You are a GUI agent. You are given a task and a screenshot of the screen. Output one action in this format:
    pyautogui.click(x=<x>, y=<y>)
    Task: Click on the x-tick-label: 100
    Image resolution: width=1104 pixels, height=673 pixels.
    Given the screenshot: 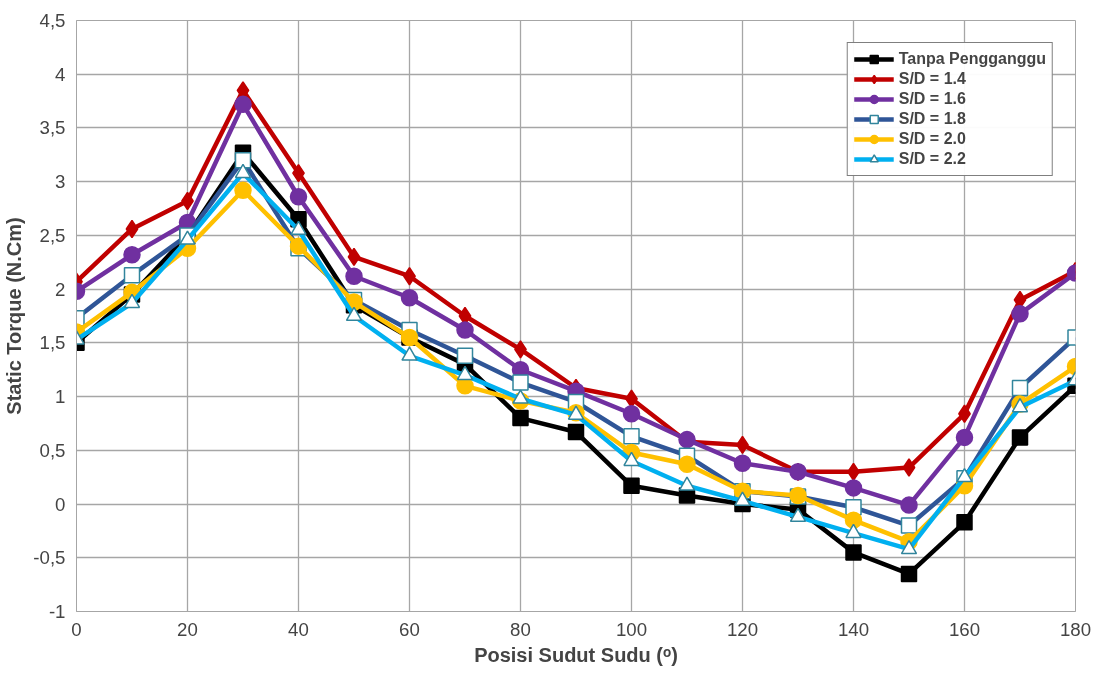 What is the action you would take?
    pyautogui.click(x=631, y=629)
    